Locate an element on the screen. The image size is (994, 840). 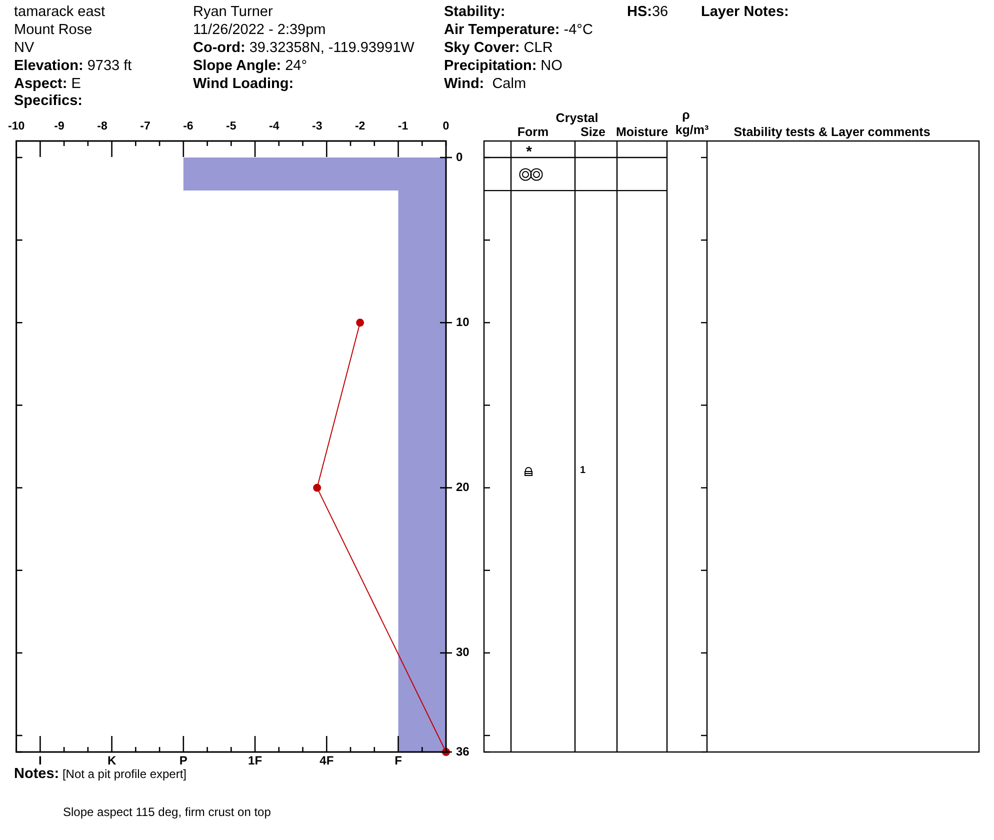
x-tick-label: F is located at coordinates (398, 761).